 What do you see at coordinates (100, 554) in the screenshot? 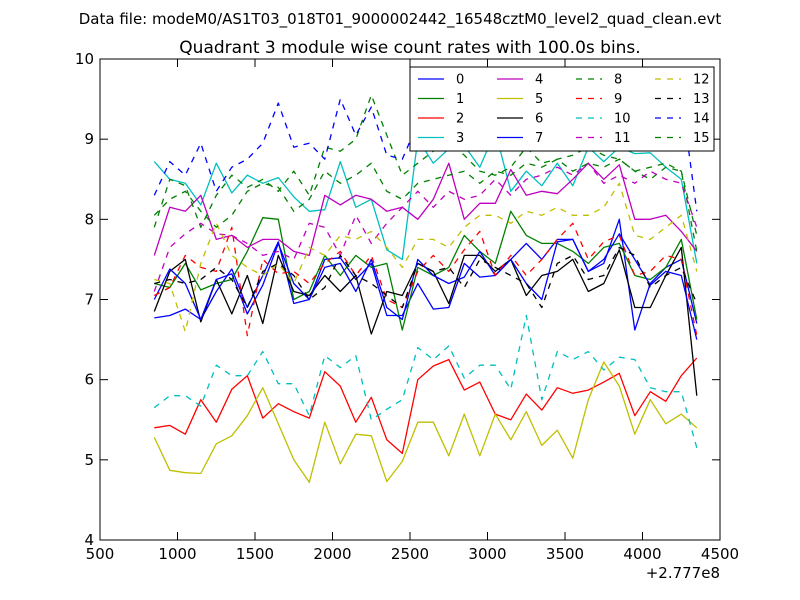
I see `x-tick-label: 500` at bounding box center [100, 554].